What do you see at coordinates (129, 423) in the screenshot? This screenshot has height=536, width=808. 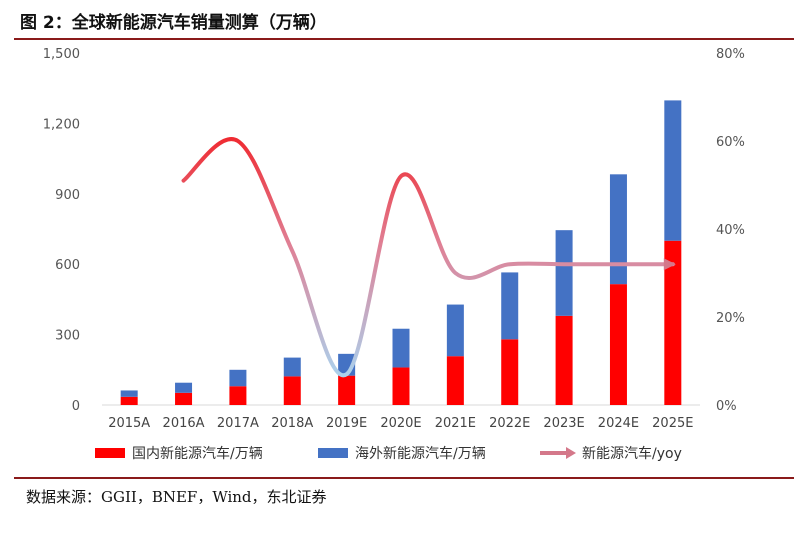 I see `category-label: 2015A` at bounding box center [129, 423].